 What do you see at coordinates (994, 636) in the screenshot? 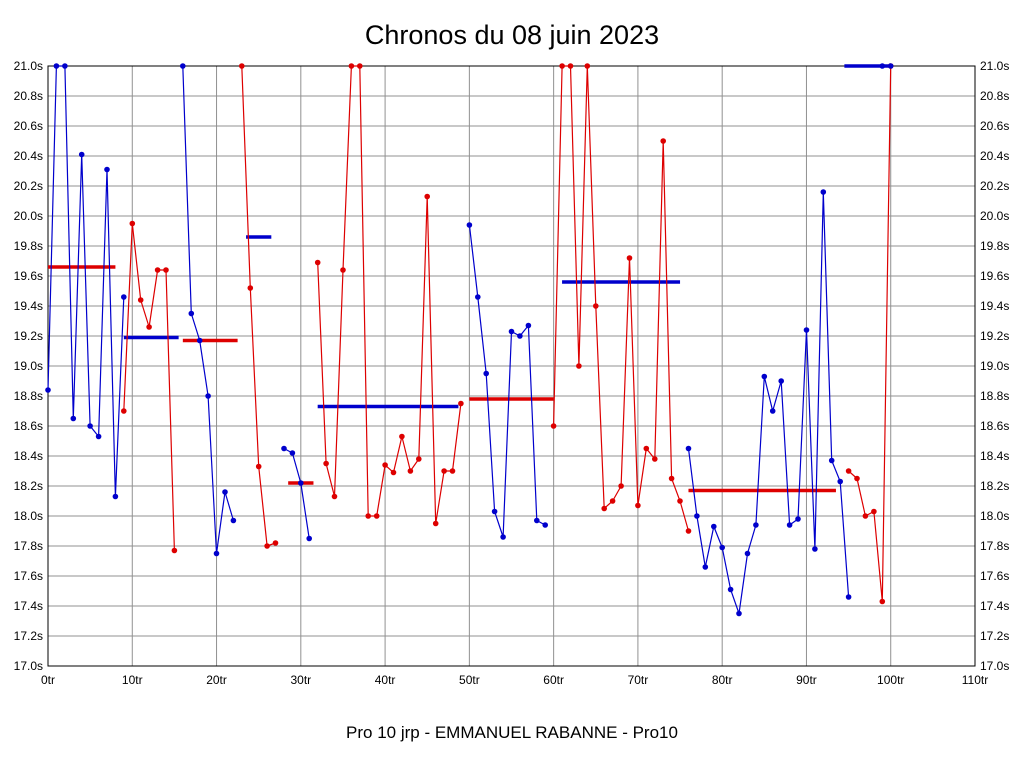
I see `y-tick-label-right: 17.2s` at bounding box center [994, 636].